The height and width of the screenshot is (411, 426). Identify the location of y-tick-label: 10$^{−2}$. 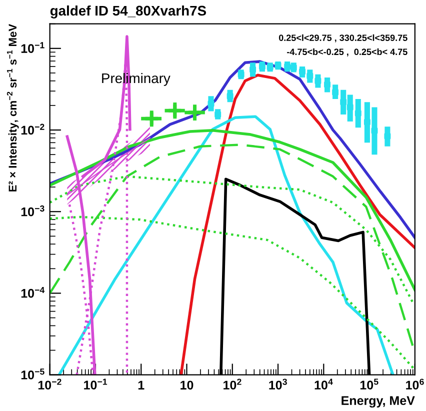
(32, 129).